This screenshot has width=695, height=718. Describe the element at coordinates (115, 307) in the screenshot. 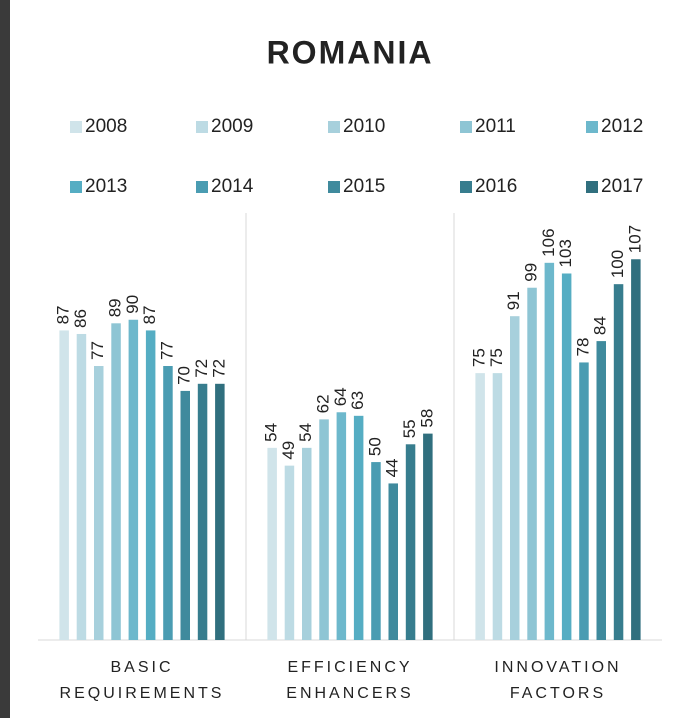

I see `data-label: 89` at that location.